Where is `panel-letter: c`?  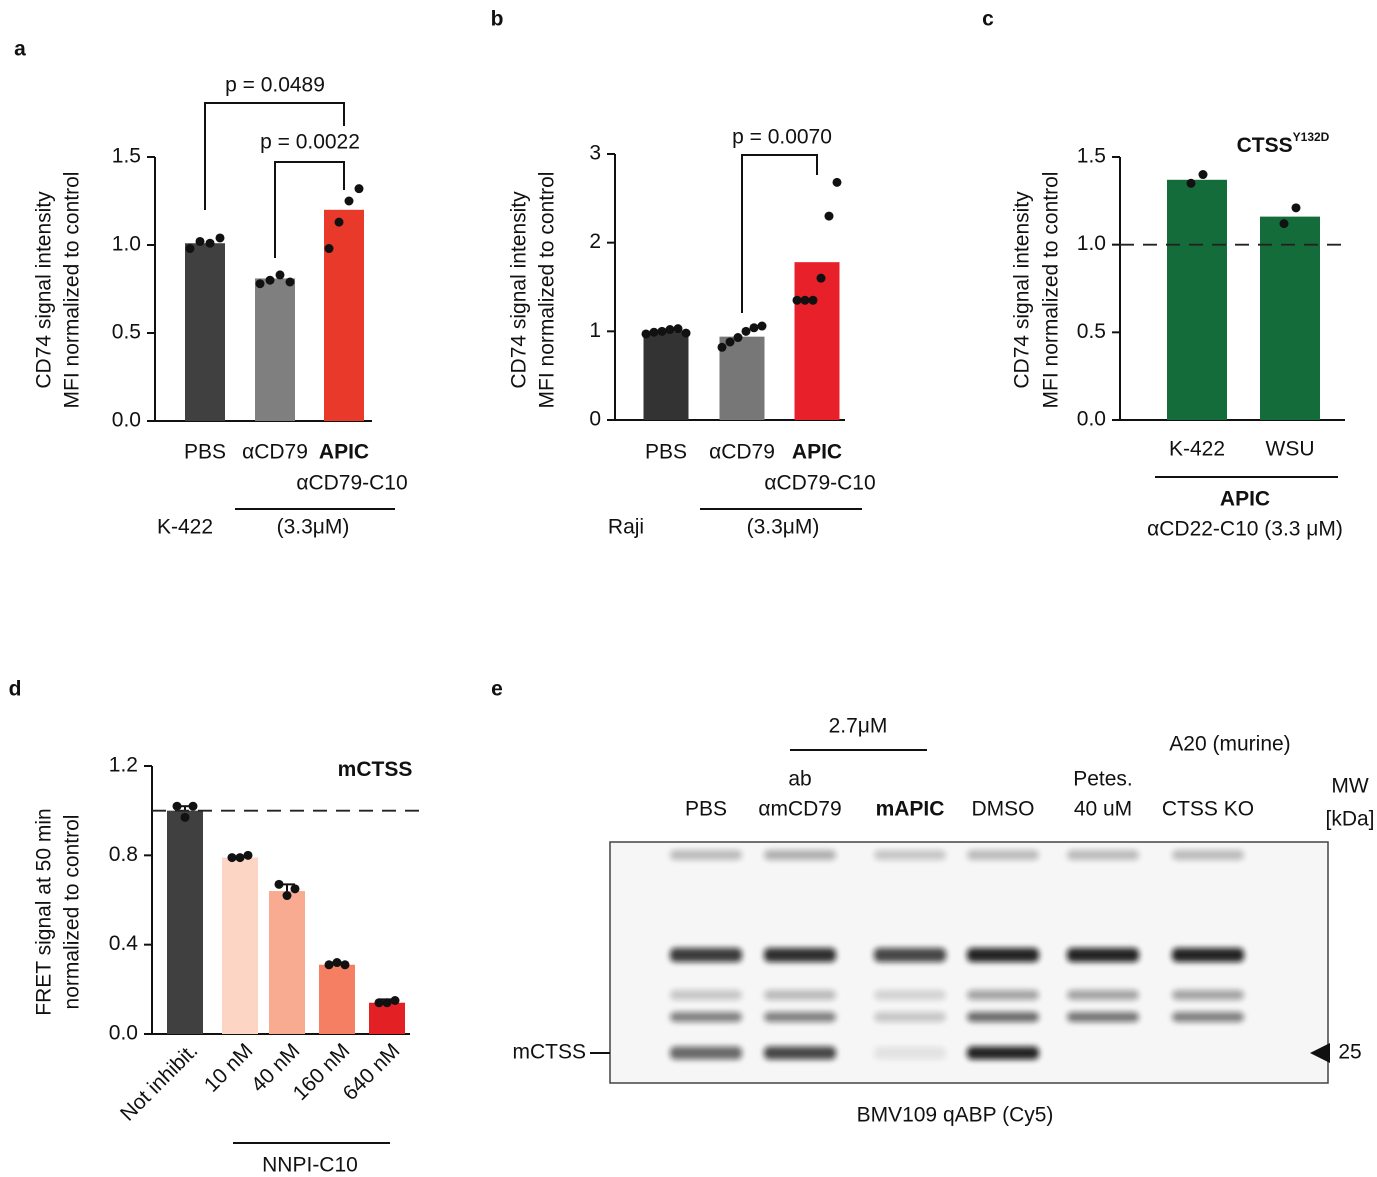 panel-letter: c is located at coordinates (988, 19).